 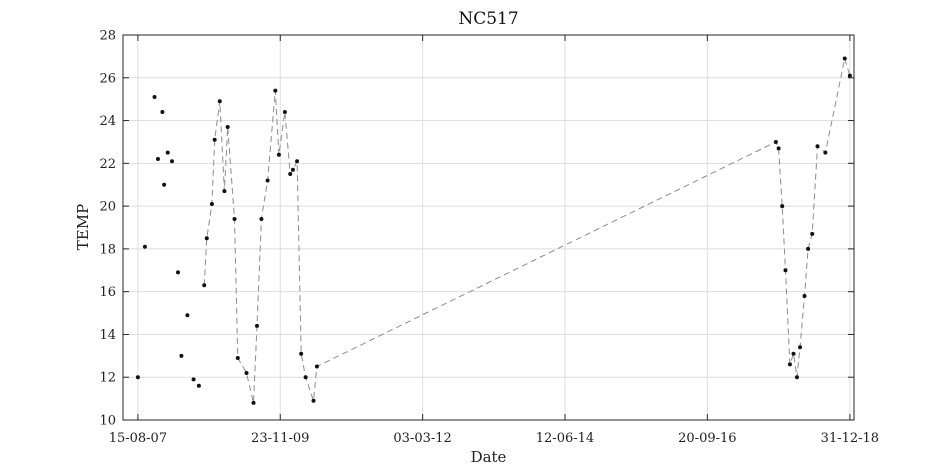 I want to click on x-tick-label: 12-06-14, so click(x=565, y=438).